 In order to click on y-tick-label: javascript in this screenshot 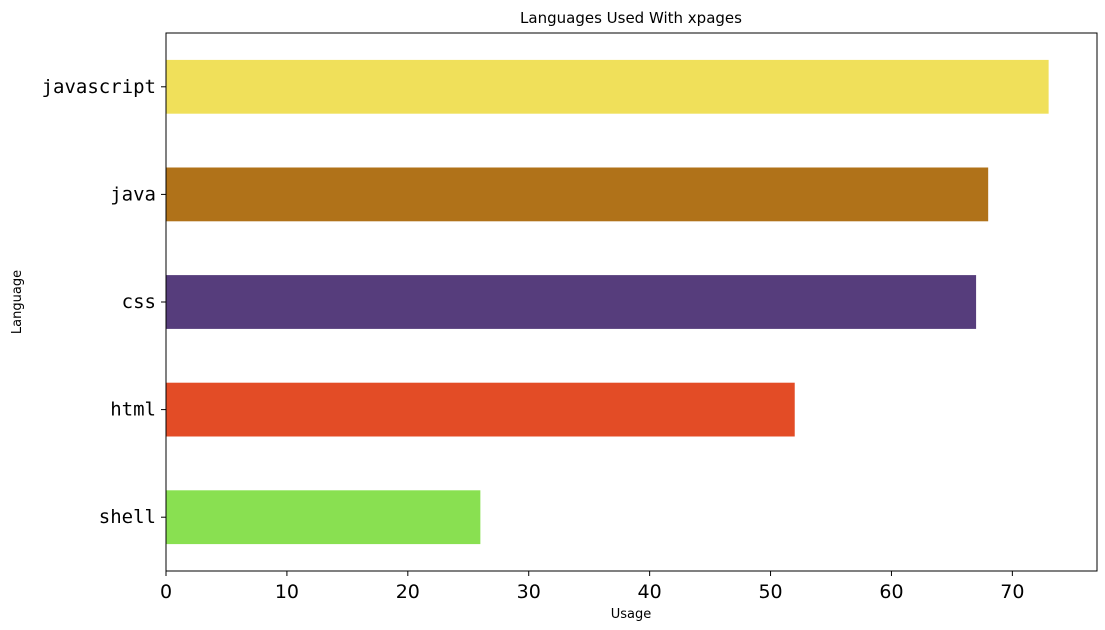, I will do `click(99, 87)`.